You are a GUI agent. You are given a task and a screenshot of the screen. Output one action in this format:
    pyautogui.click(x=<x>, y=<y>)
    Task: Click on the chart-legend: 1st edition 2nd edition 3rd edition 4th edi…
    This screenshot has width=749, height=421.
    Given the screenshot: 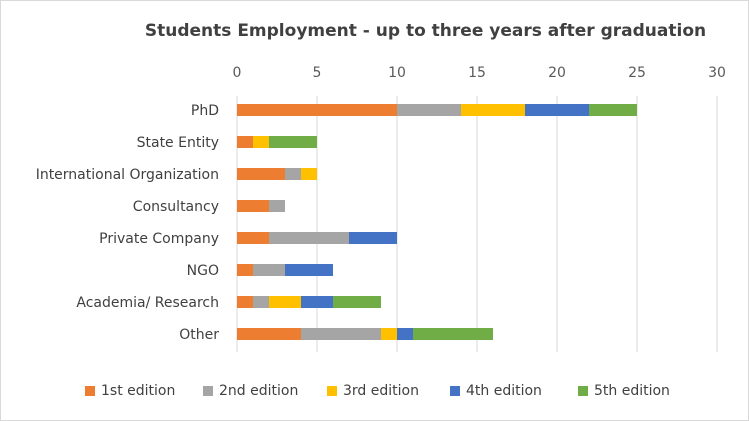 What is the action you would take?
    pyautogui.click(x=375, y=391)
    